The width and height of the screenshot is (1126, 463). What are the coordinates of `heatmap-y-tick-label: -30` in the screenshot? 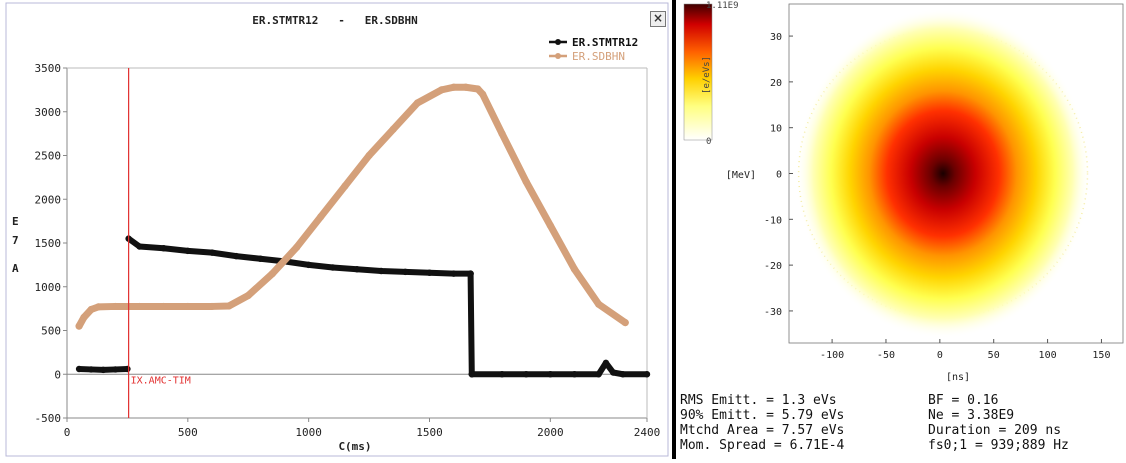 It's located at (773, 312).